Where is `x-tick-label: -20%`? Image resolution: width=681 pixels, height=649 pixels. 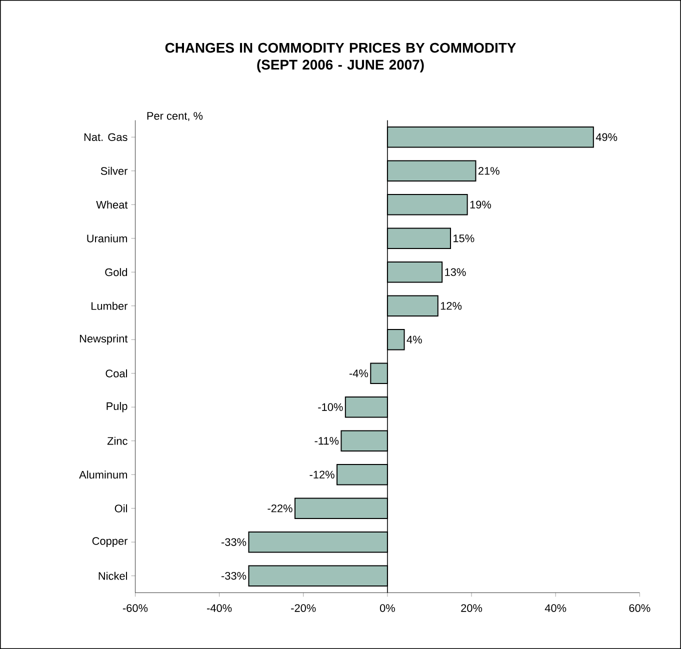 x-tick-label: -20% is located at coordinates (303, 608).